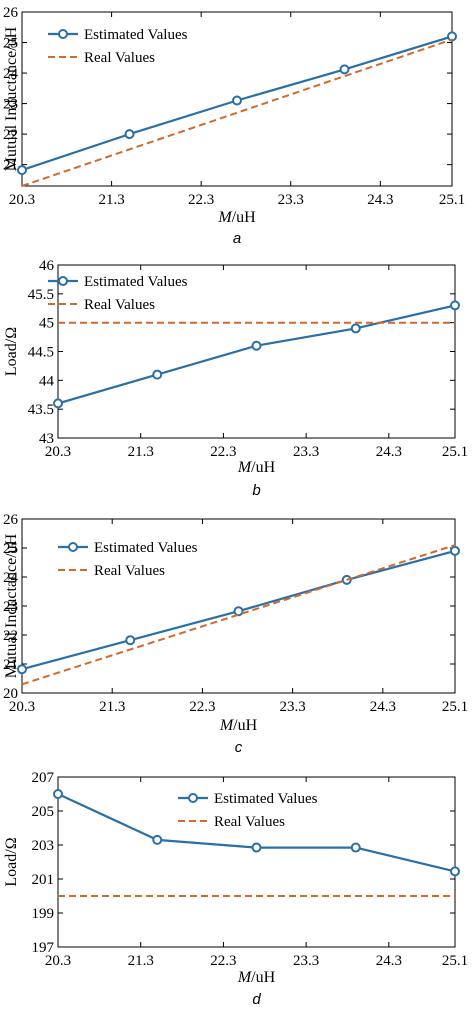 Image resolution: width=474 pixels, height=1014 pixels. I want to click on chart-d-legend-label-estimated: Estimated Values, so click(266, 799).